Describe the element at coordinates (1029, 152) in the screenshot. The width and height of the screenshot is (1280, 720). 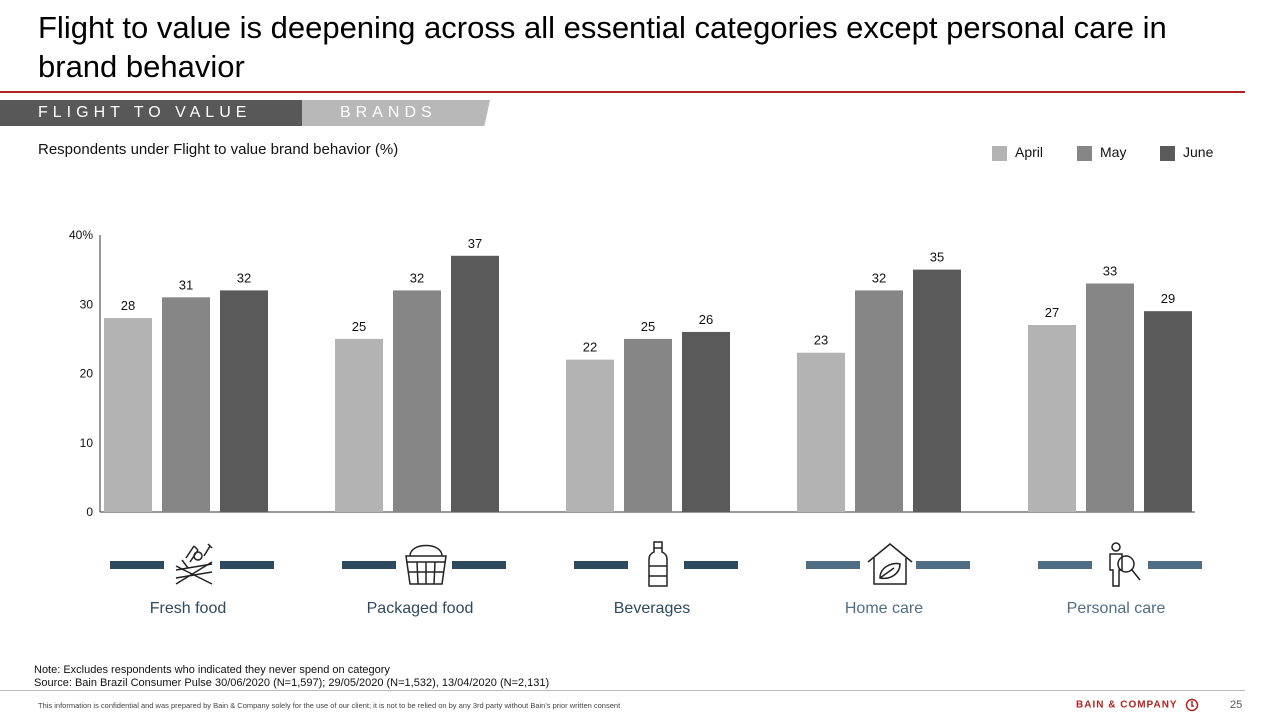
I see `legend-label-april: April` at that location.